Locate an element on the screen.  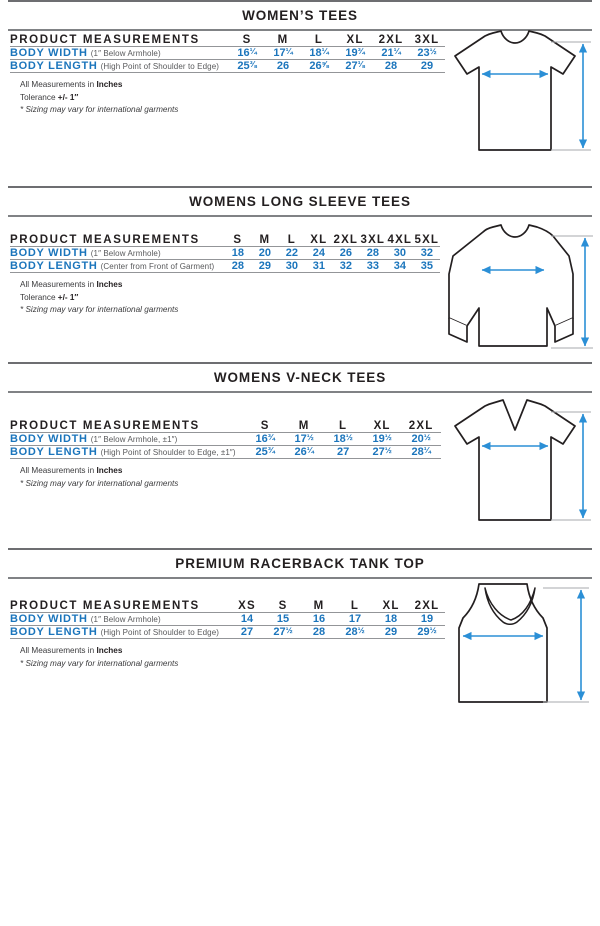
body-width-value: 16¾ is located at coordinates (265, 439).